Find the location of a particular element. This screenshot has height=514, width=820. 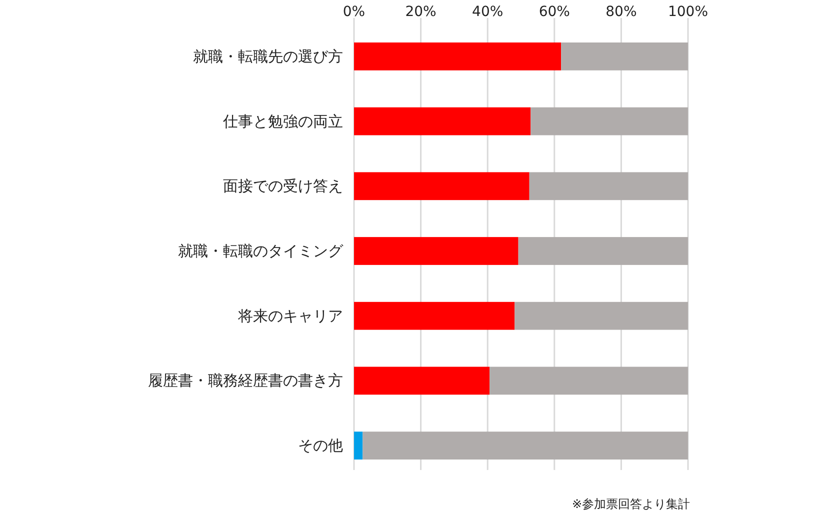

x-tick-label: 60% is located at coordinates (554, 12).